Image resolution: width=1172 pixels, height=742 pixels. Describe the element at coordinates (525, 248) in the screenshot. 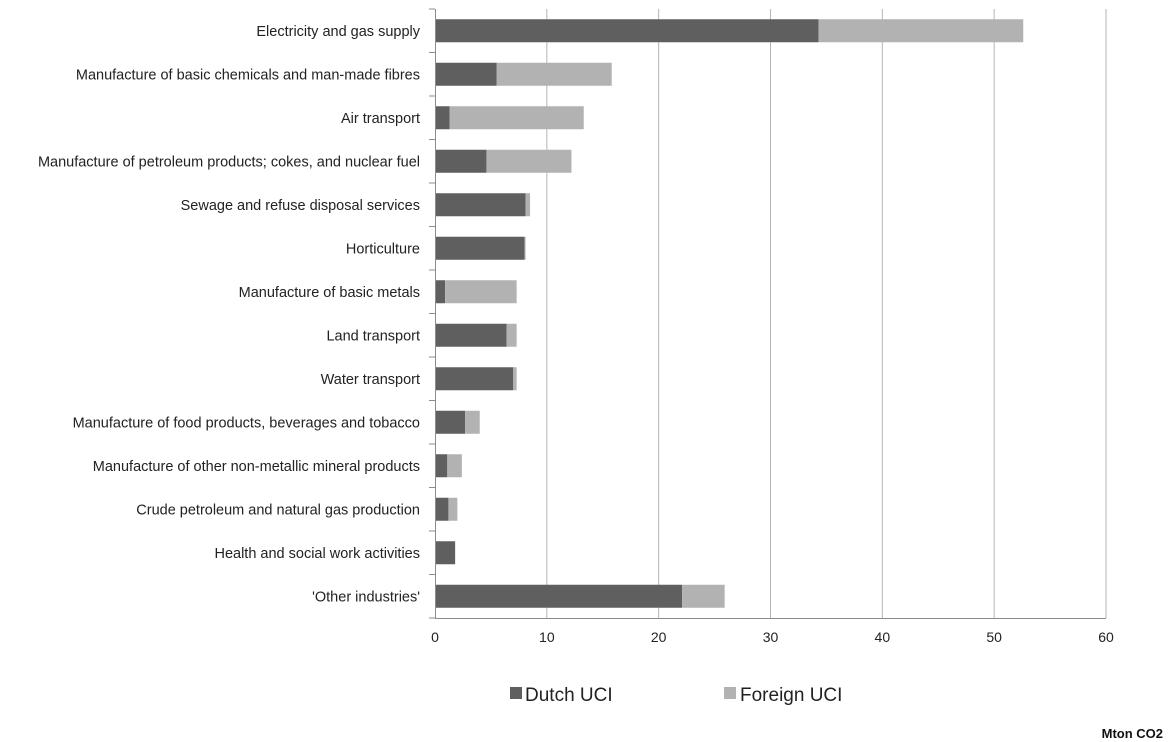

I see `bar-foreign-uci-horticulture` at that location.